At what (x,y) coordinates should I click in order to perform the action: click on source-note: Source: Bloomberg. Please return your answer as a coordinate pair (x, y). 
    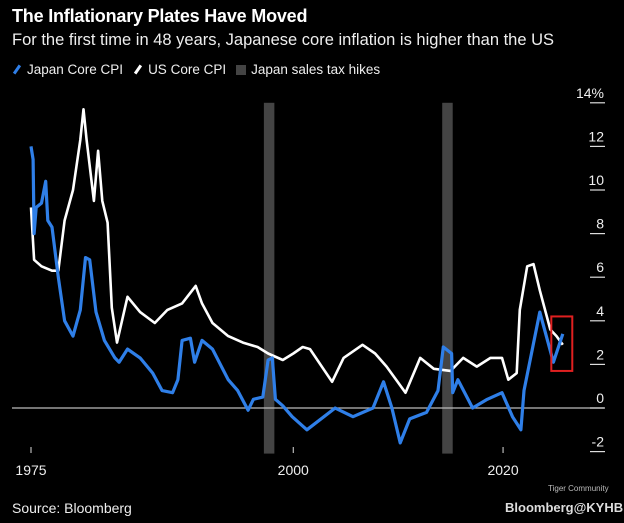
    Looking at the image, I should click on (72, 508).